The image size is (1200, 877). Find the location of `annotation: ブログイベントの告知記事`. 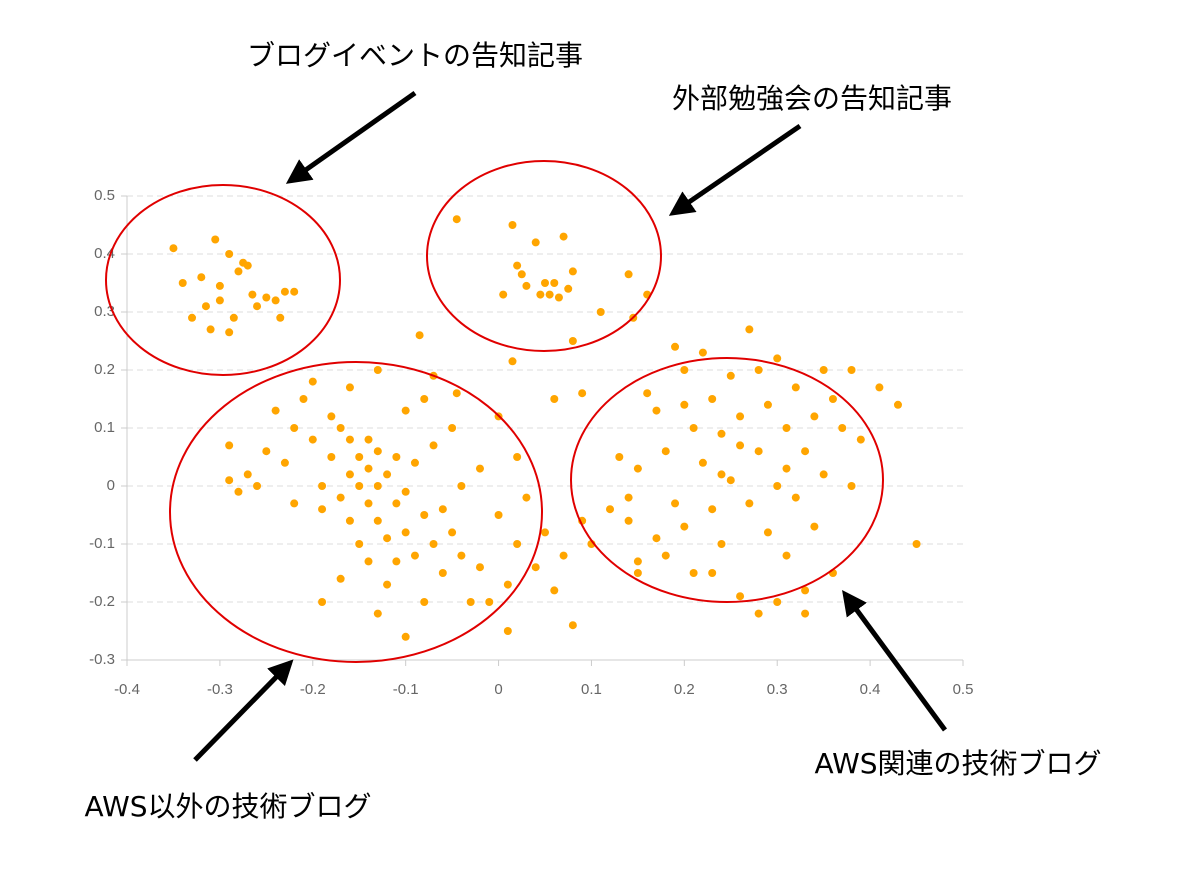

annotation: ブログイベントの告知記事 is located at coordinates (415, 55).